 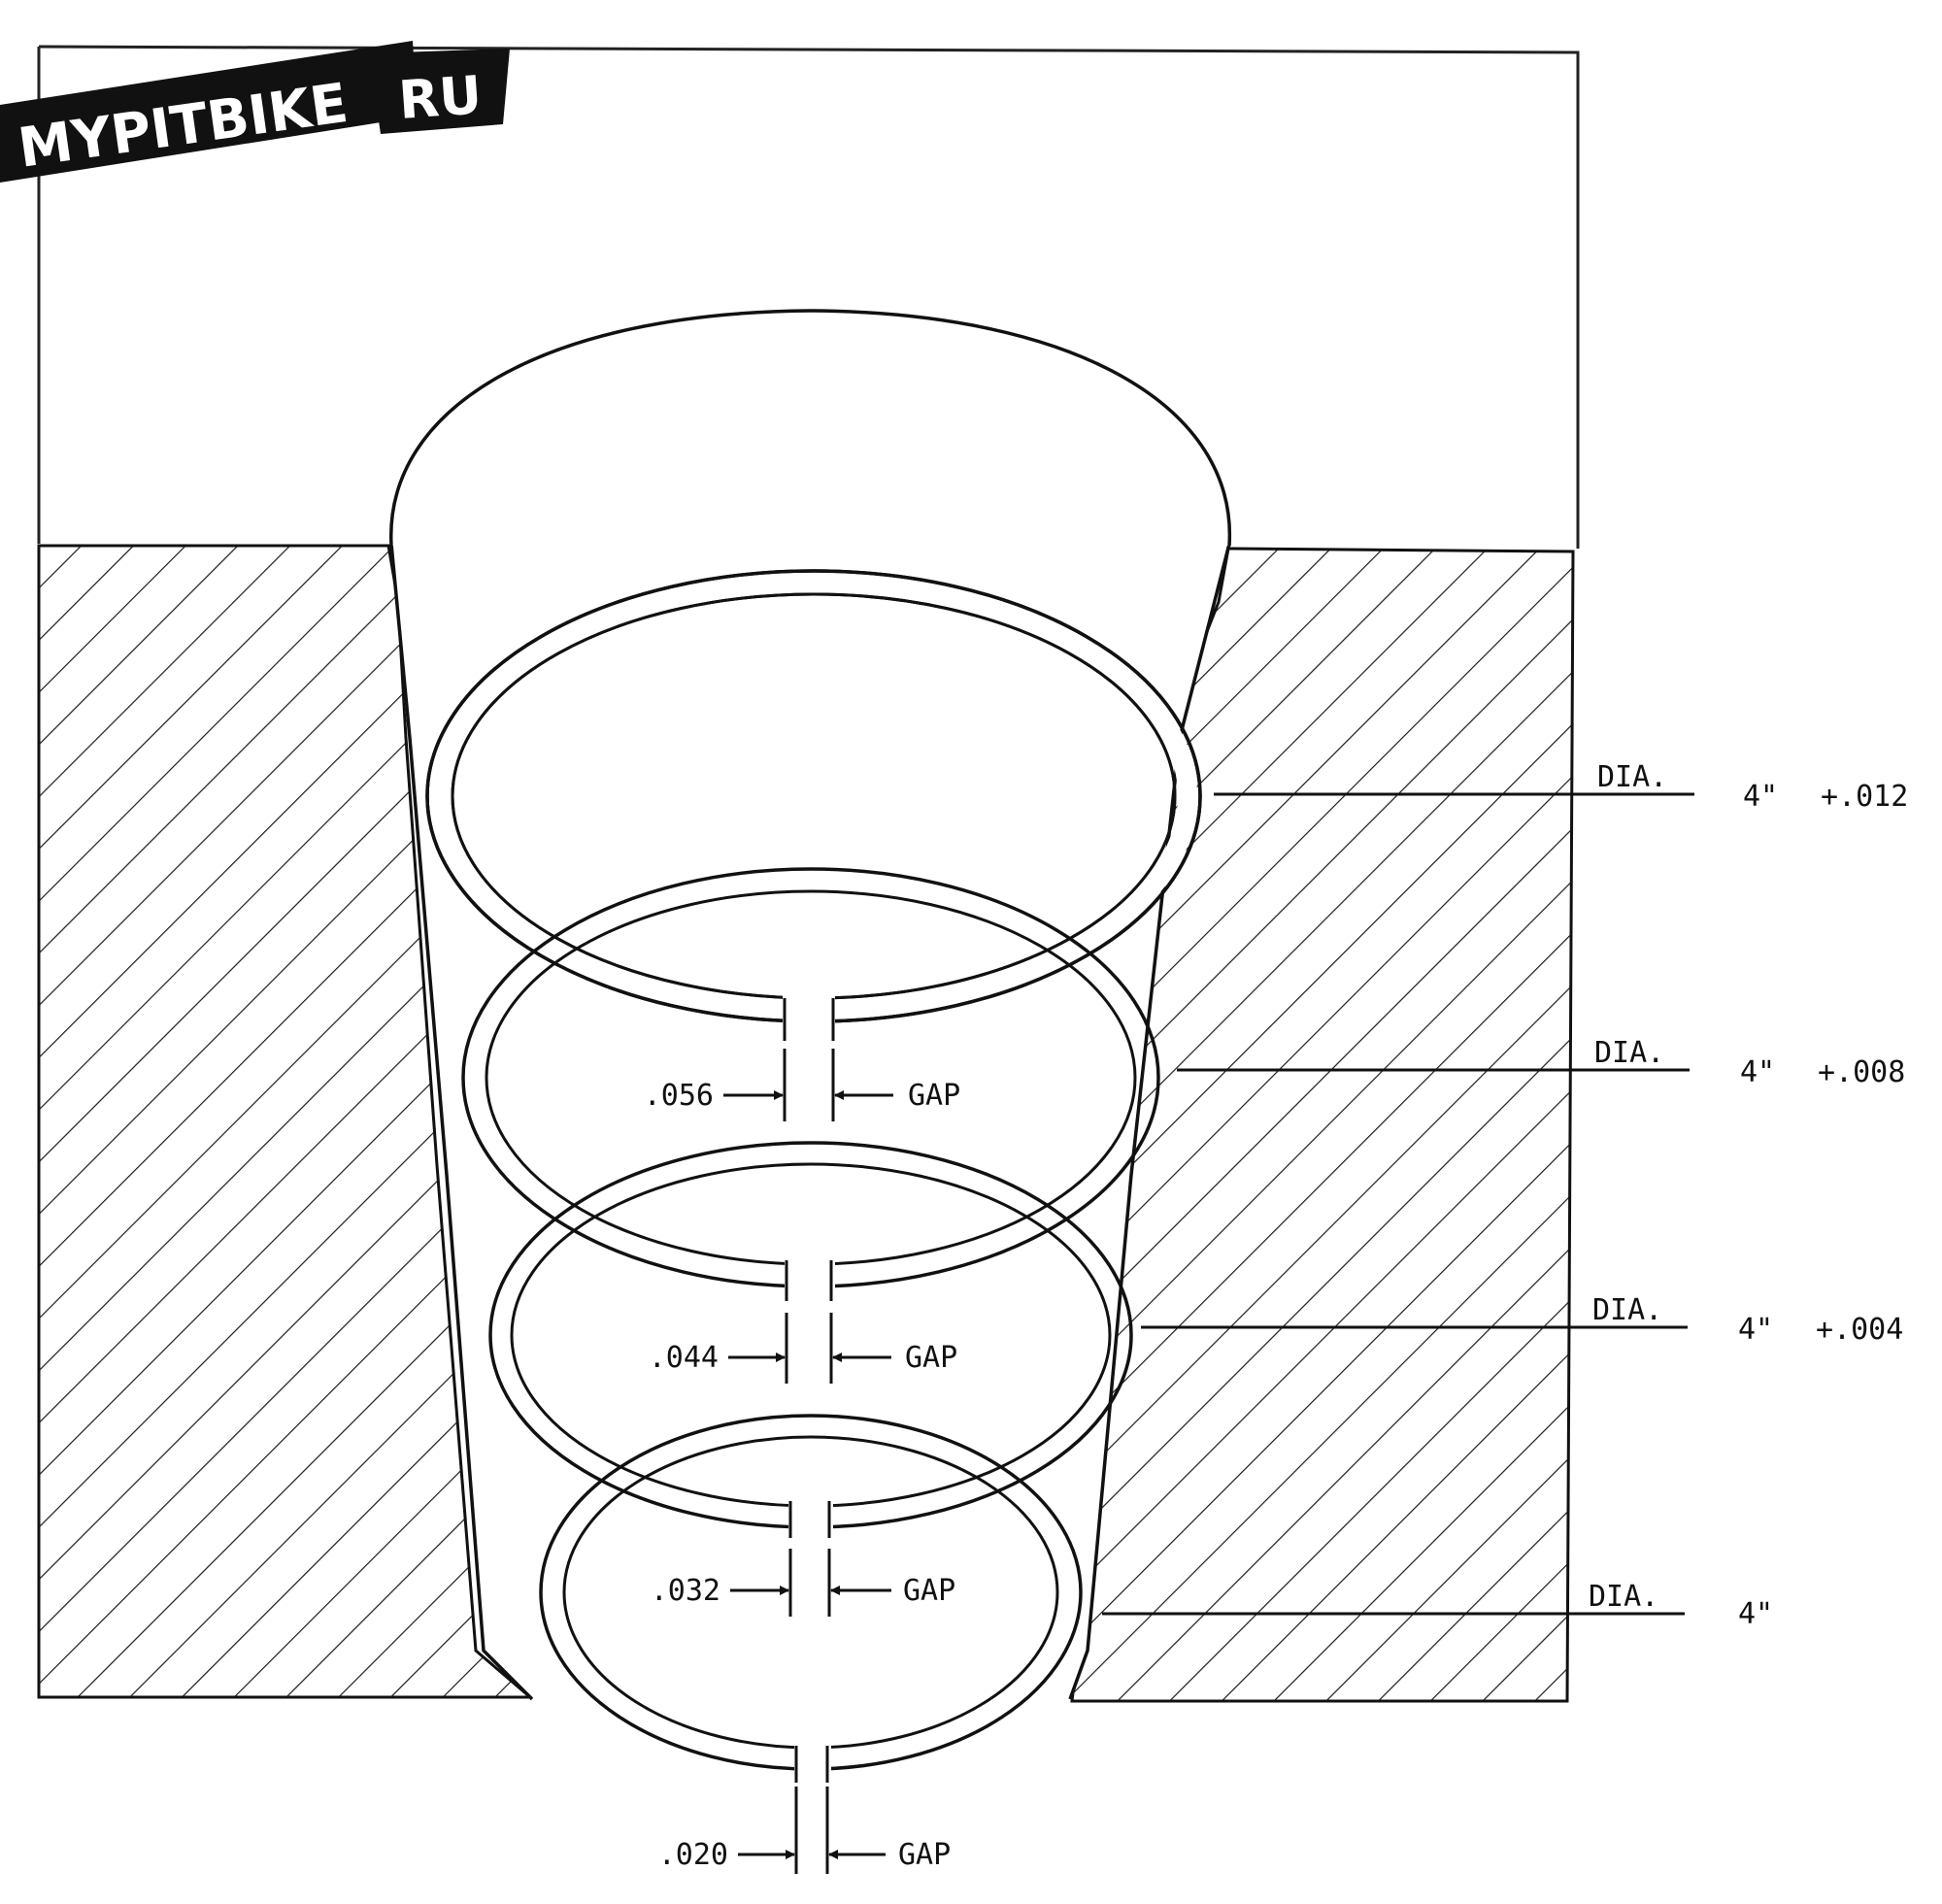 What do you see at coordinates (1760, 797) in the screenshot?
I see `dia-size-1: 4"` at bounding box center [1760, 797].